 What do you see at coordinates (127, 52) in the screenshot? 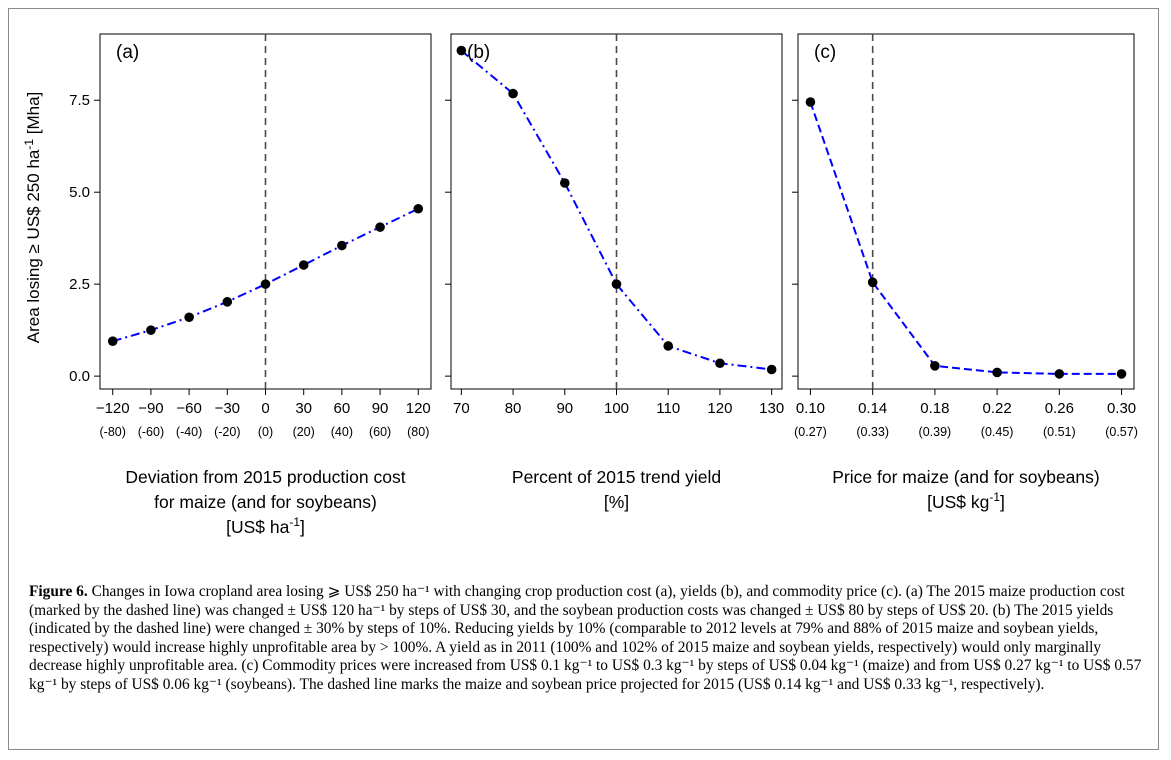
I see `panel-label: (a)` at bounding box center [127, 52].